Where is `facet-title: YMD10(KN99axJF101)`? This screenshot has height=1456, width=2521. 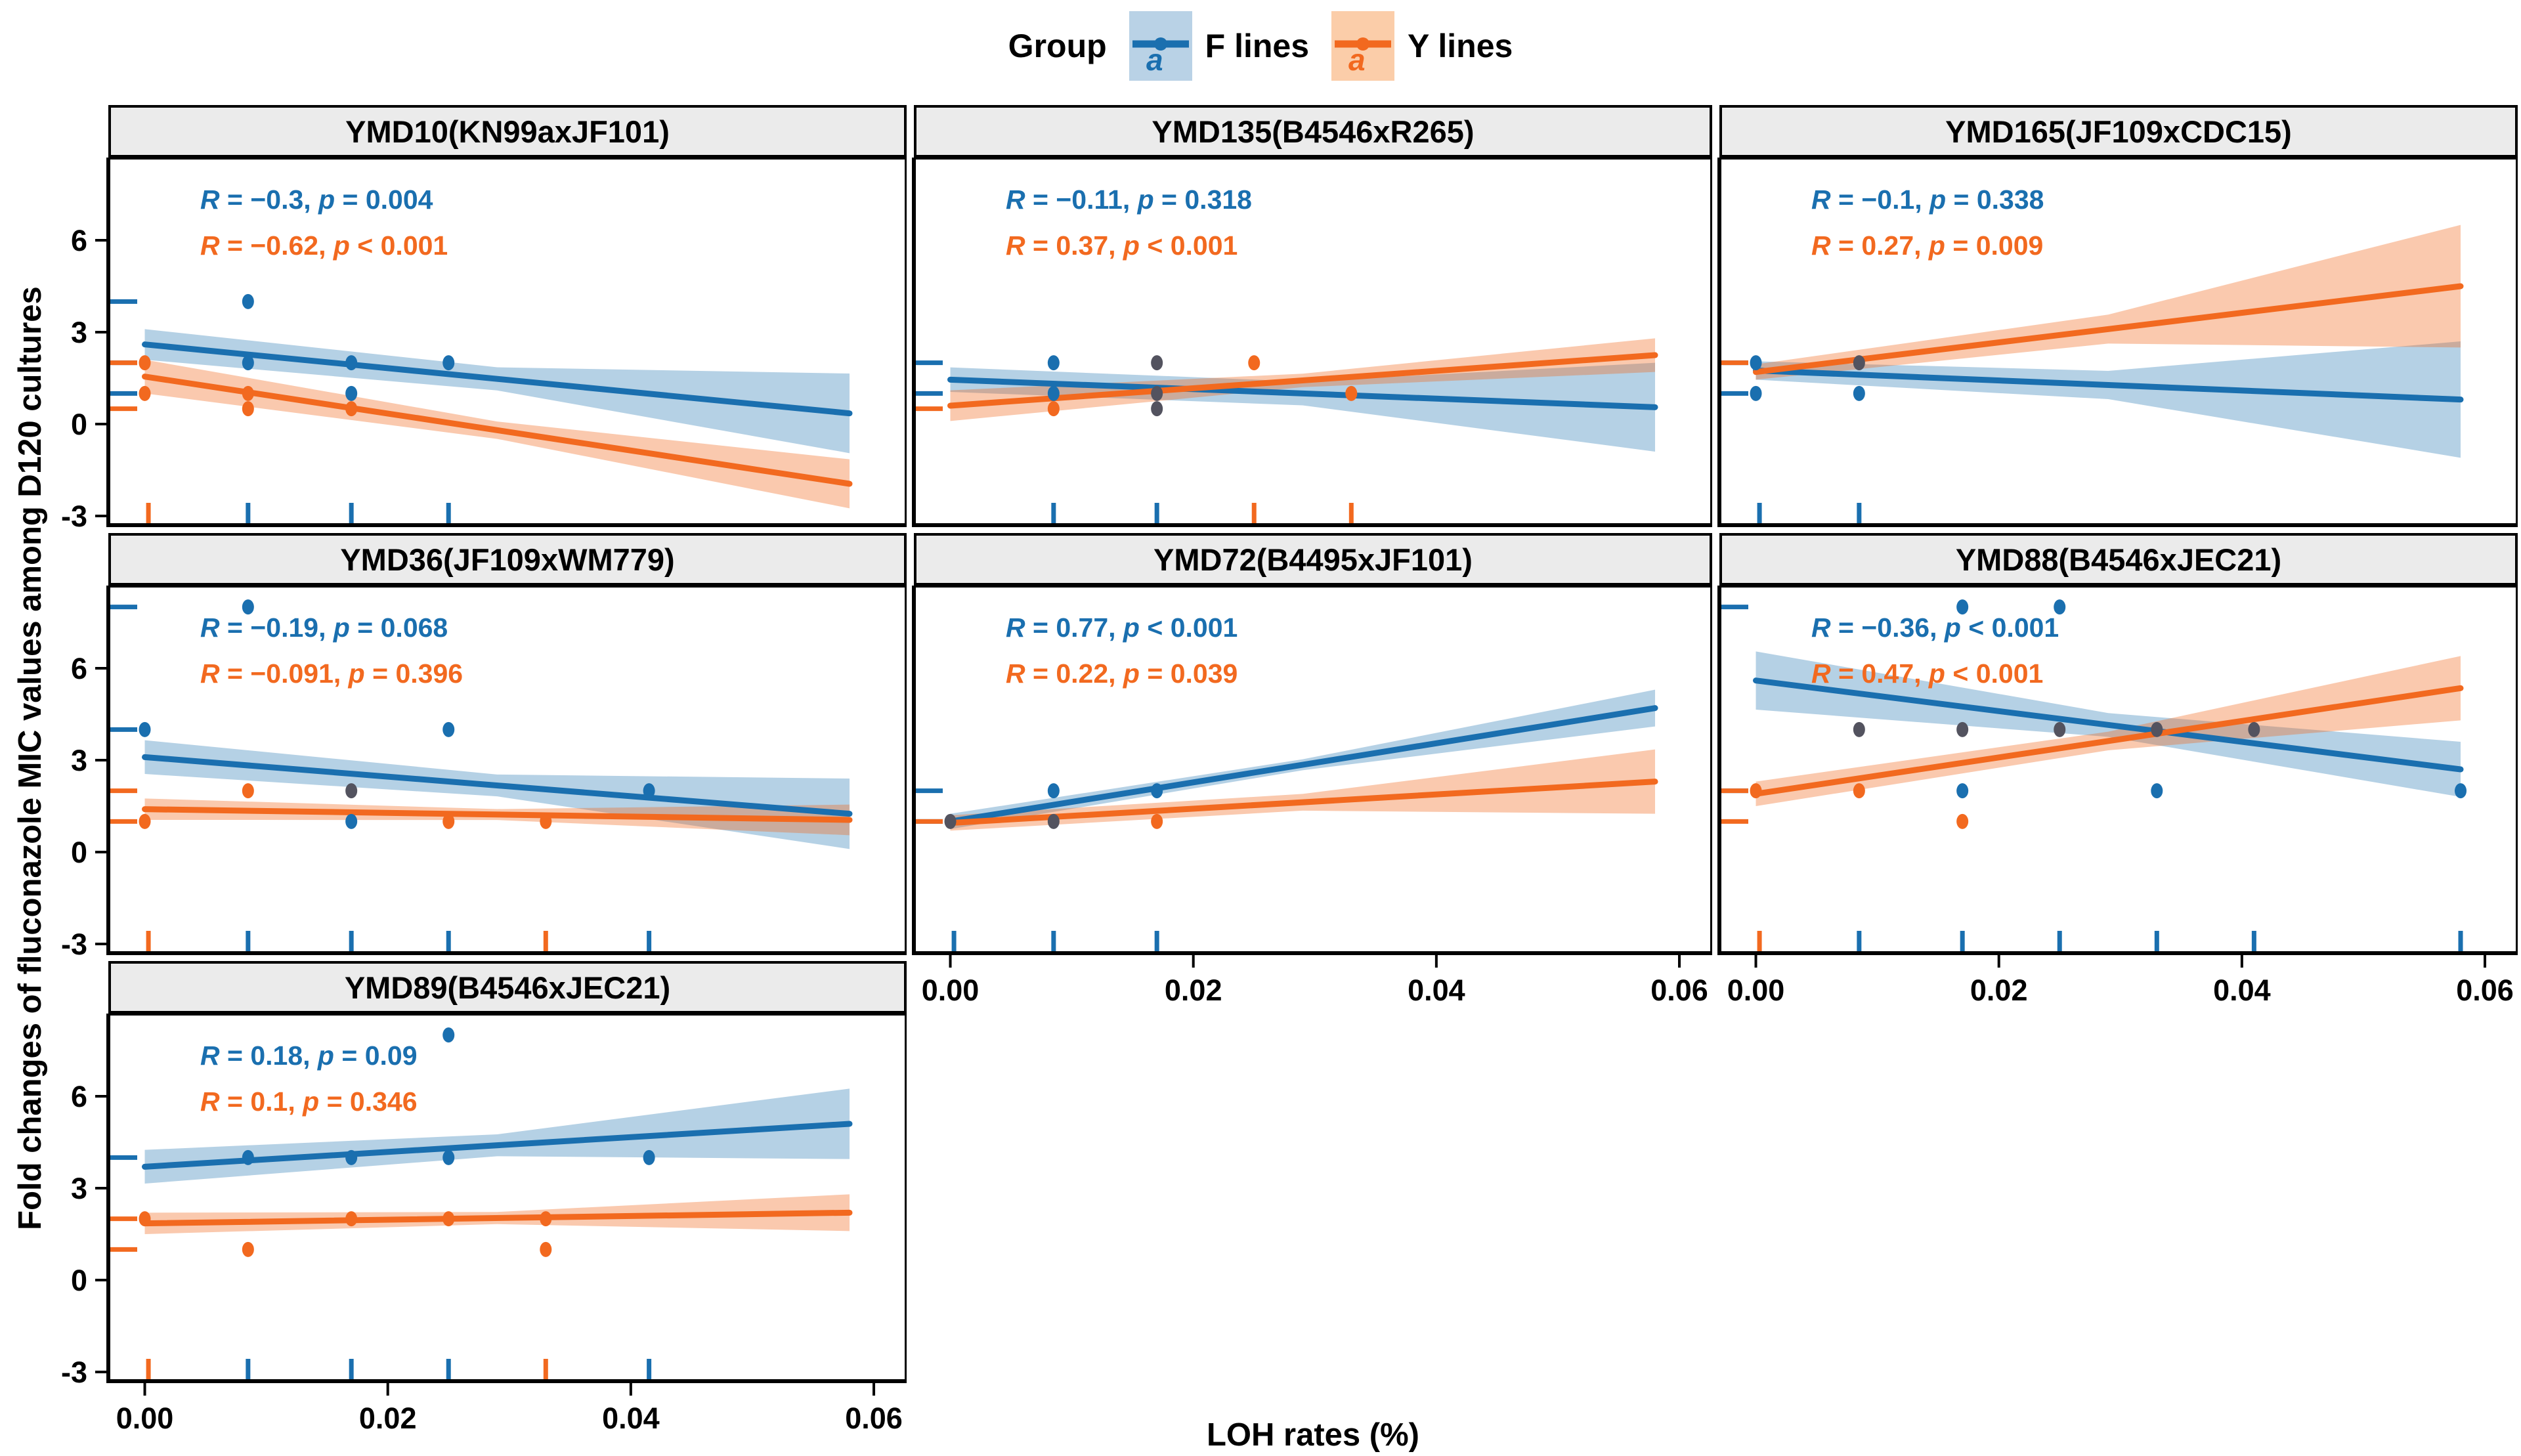
facet-title: YMD10(KN99axJF101) is located at coordinates (507, 131).